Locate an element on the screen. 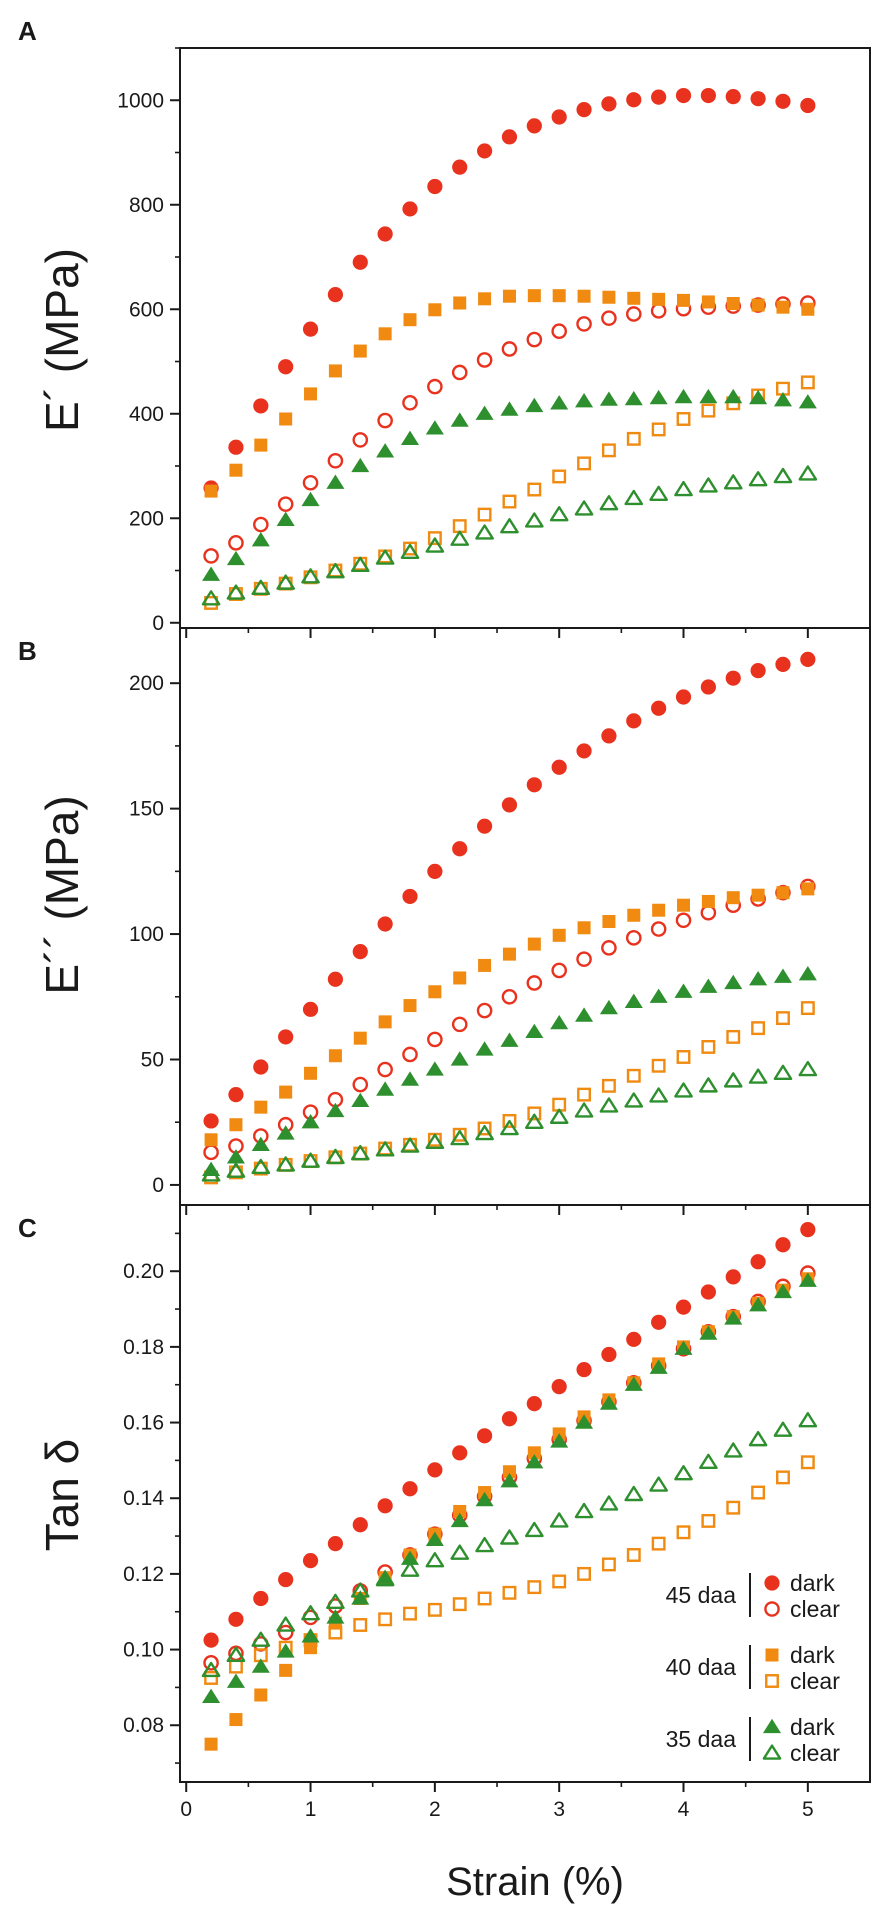 This screenshot has height=1908, width=887. x-tick-label: 3 is located at coordinates (559, 1809).